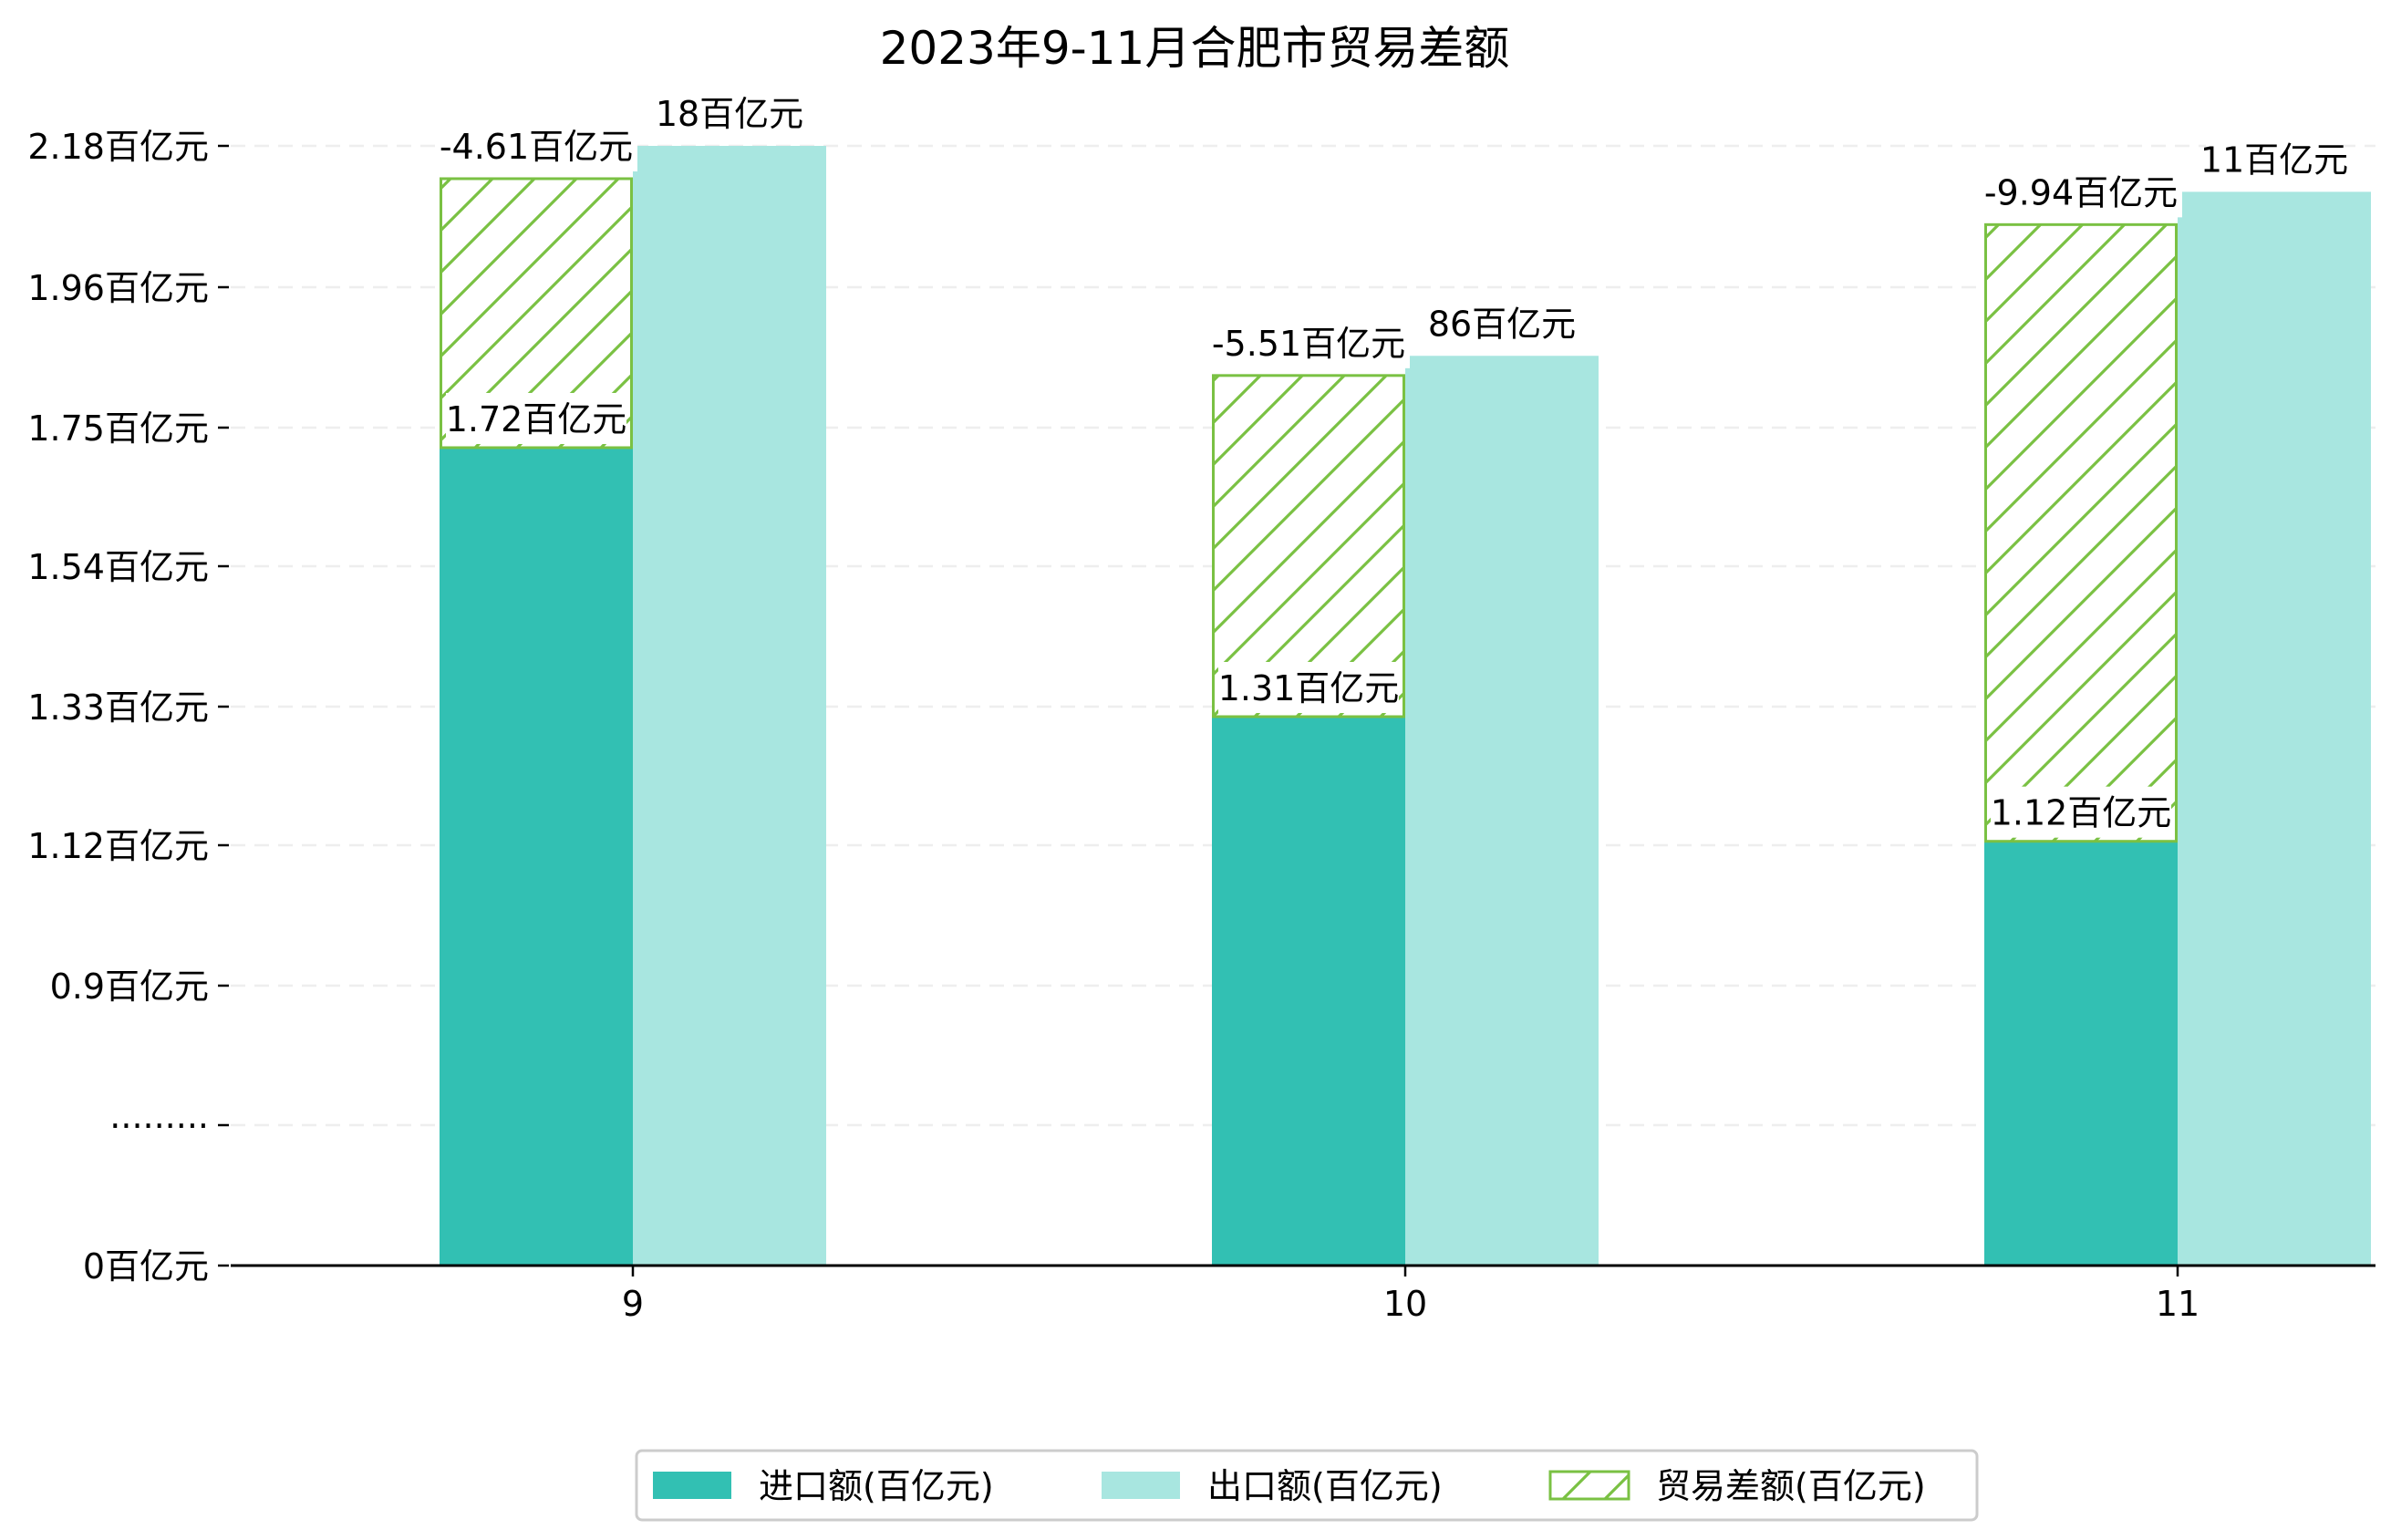 The image size is (2391, 1540). I want to click on y-tick-label: 1.33百亿元, so click(118, 707).